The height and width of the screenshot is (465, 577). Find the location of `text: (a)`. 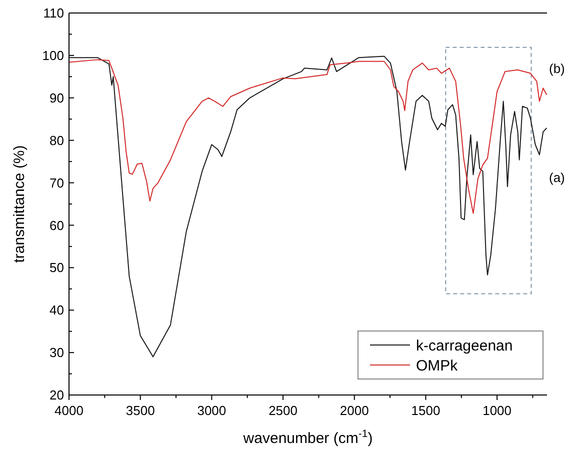

text: (a) is located at coordinates (557, 177).